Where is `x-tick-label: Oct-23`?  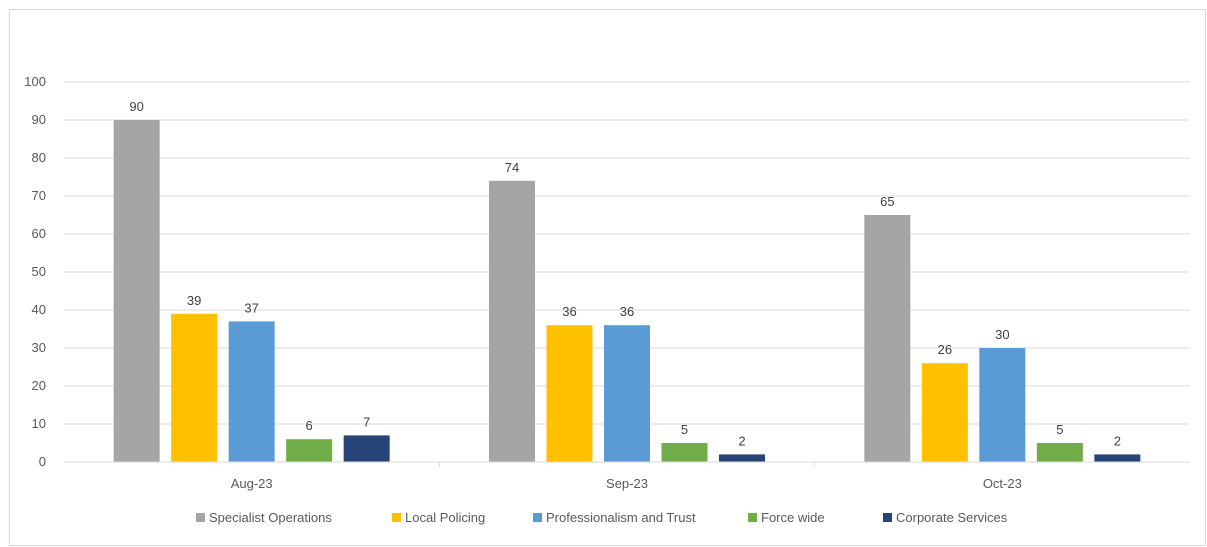
x-tick-label: Oct-23 is located at coordinates (1002, 483).